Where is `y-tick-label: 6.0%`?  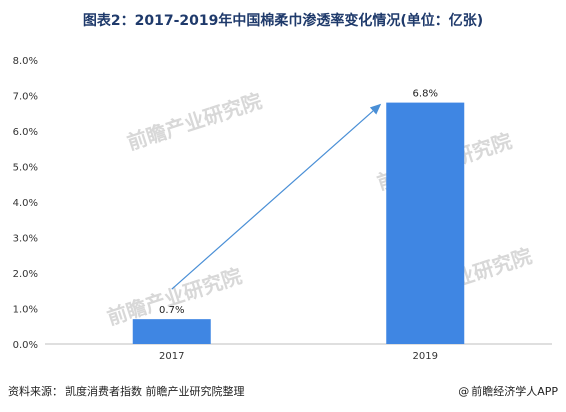
y-tick-label: 6.0% is located at coordinates (25, 132).